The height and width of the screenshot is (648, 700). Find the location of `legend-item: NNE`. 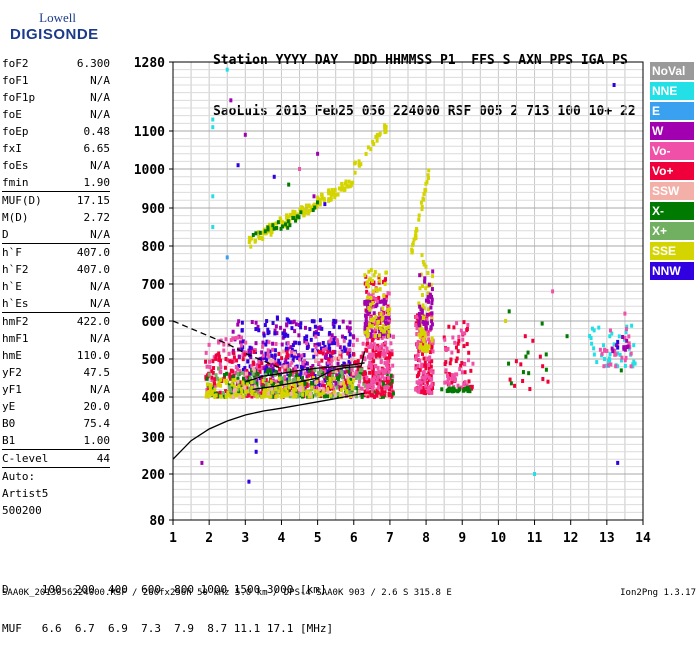

legend-item: NNE is located at coordinates (672, 91).